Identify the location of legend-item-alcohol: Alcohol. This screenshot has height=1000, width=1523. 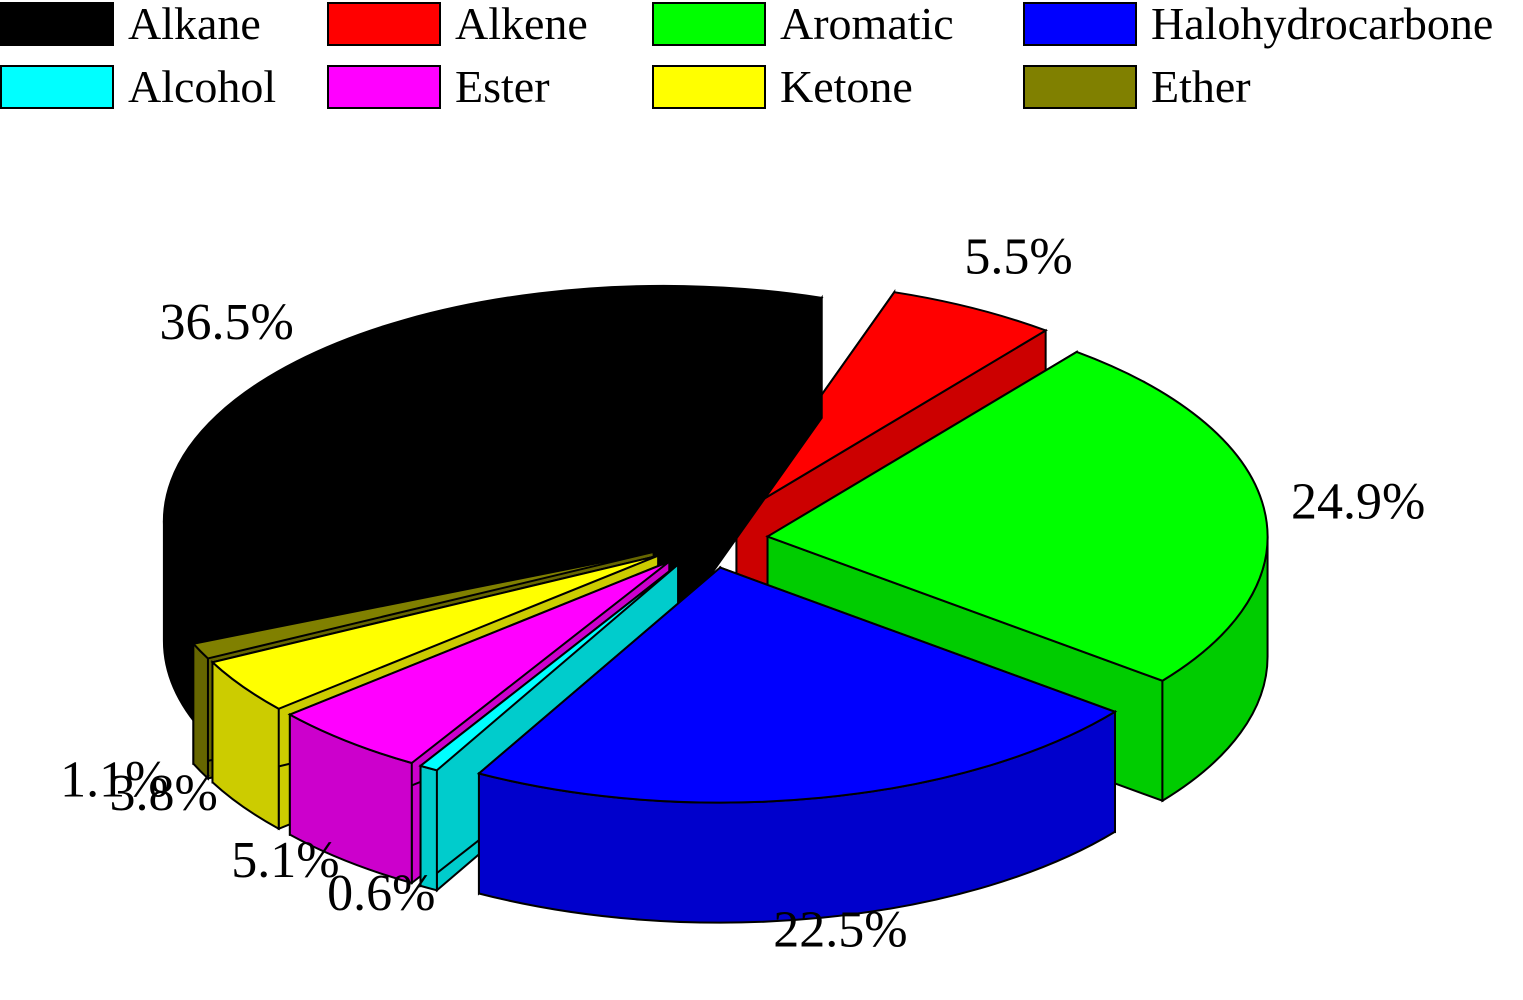
(138, 86).